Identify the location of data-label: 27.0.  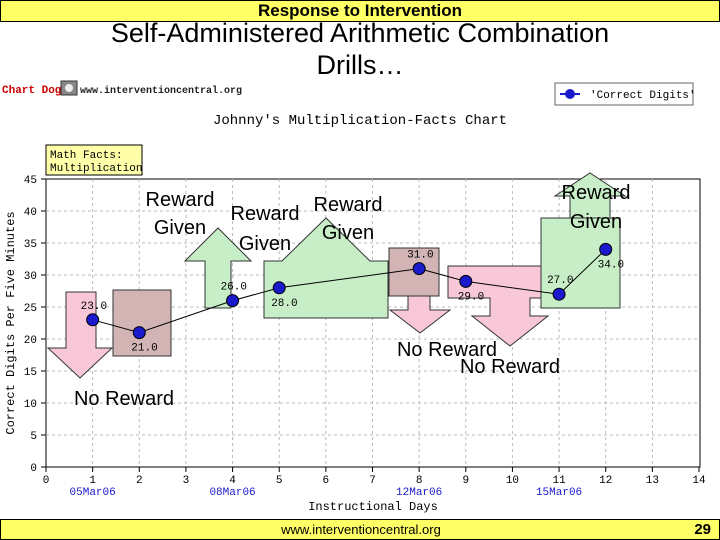
(560, 281).